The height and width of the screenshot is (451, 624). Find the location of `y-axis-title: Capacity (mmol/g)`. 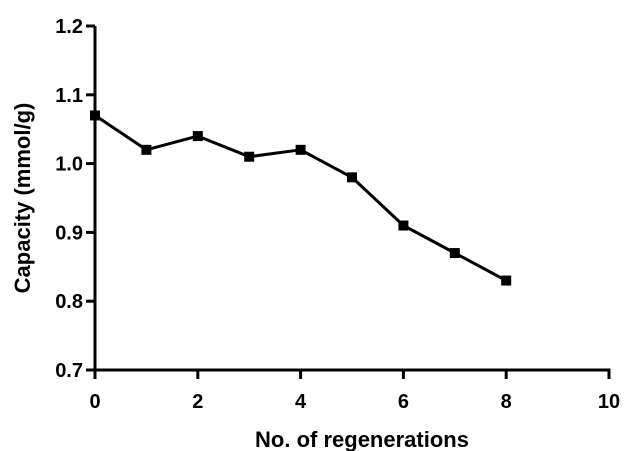

y-axis-title: Capacity (mmol/g) is located at coordinates (22, 198).